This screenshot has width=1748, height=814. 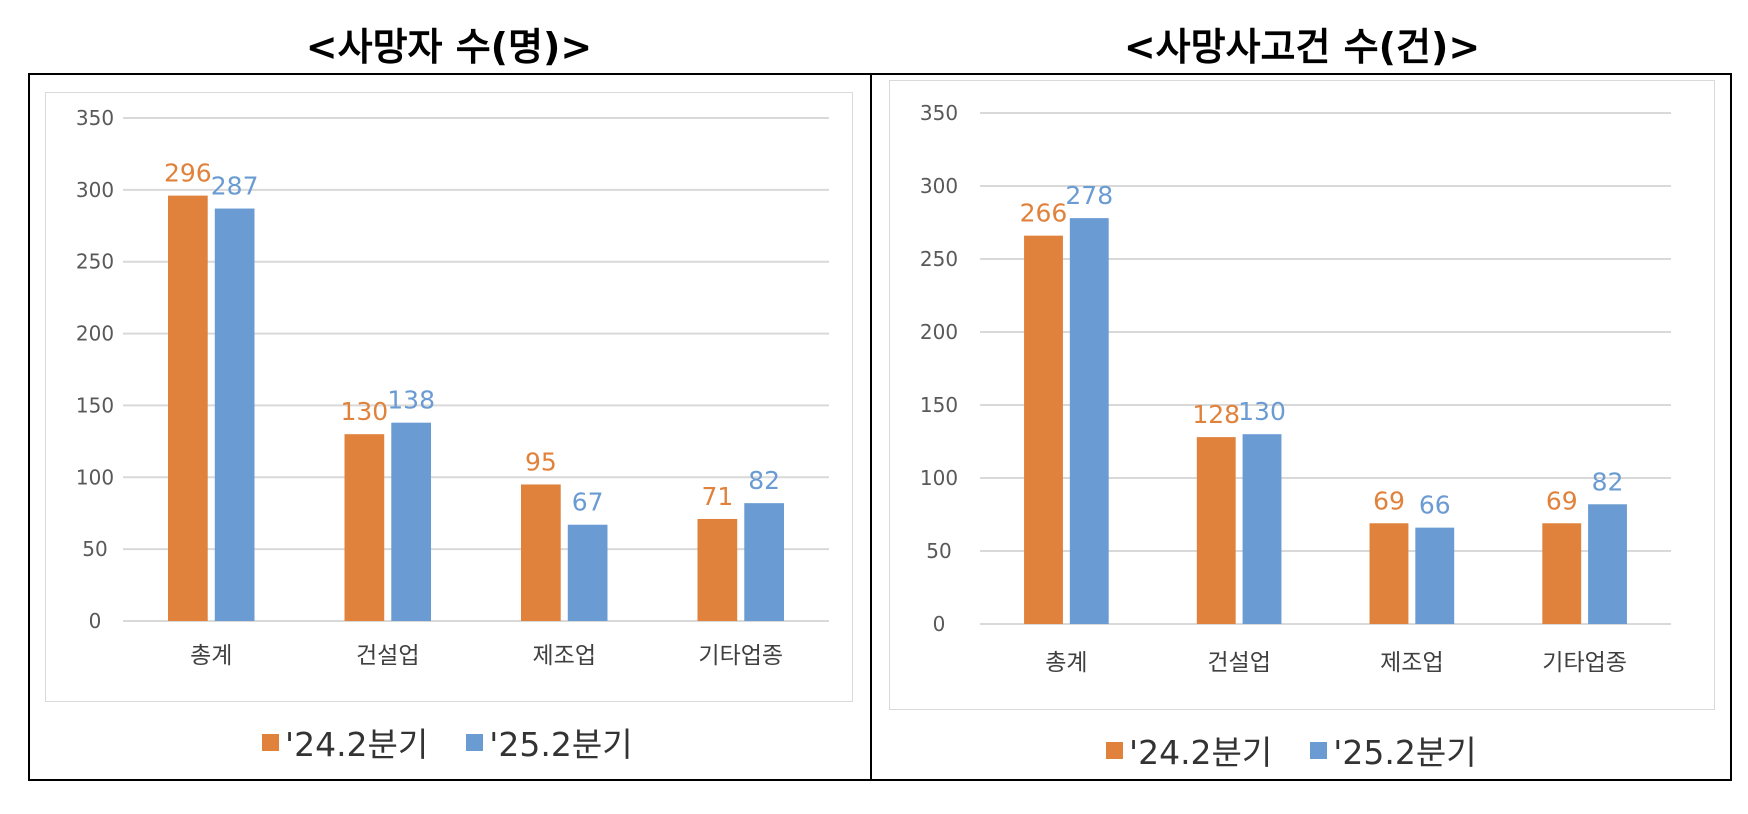 What do you see at coordinates (541, 461) in the screenshot?
I see `data-label: 95` at bounding box center [541, 461].